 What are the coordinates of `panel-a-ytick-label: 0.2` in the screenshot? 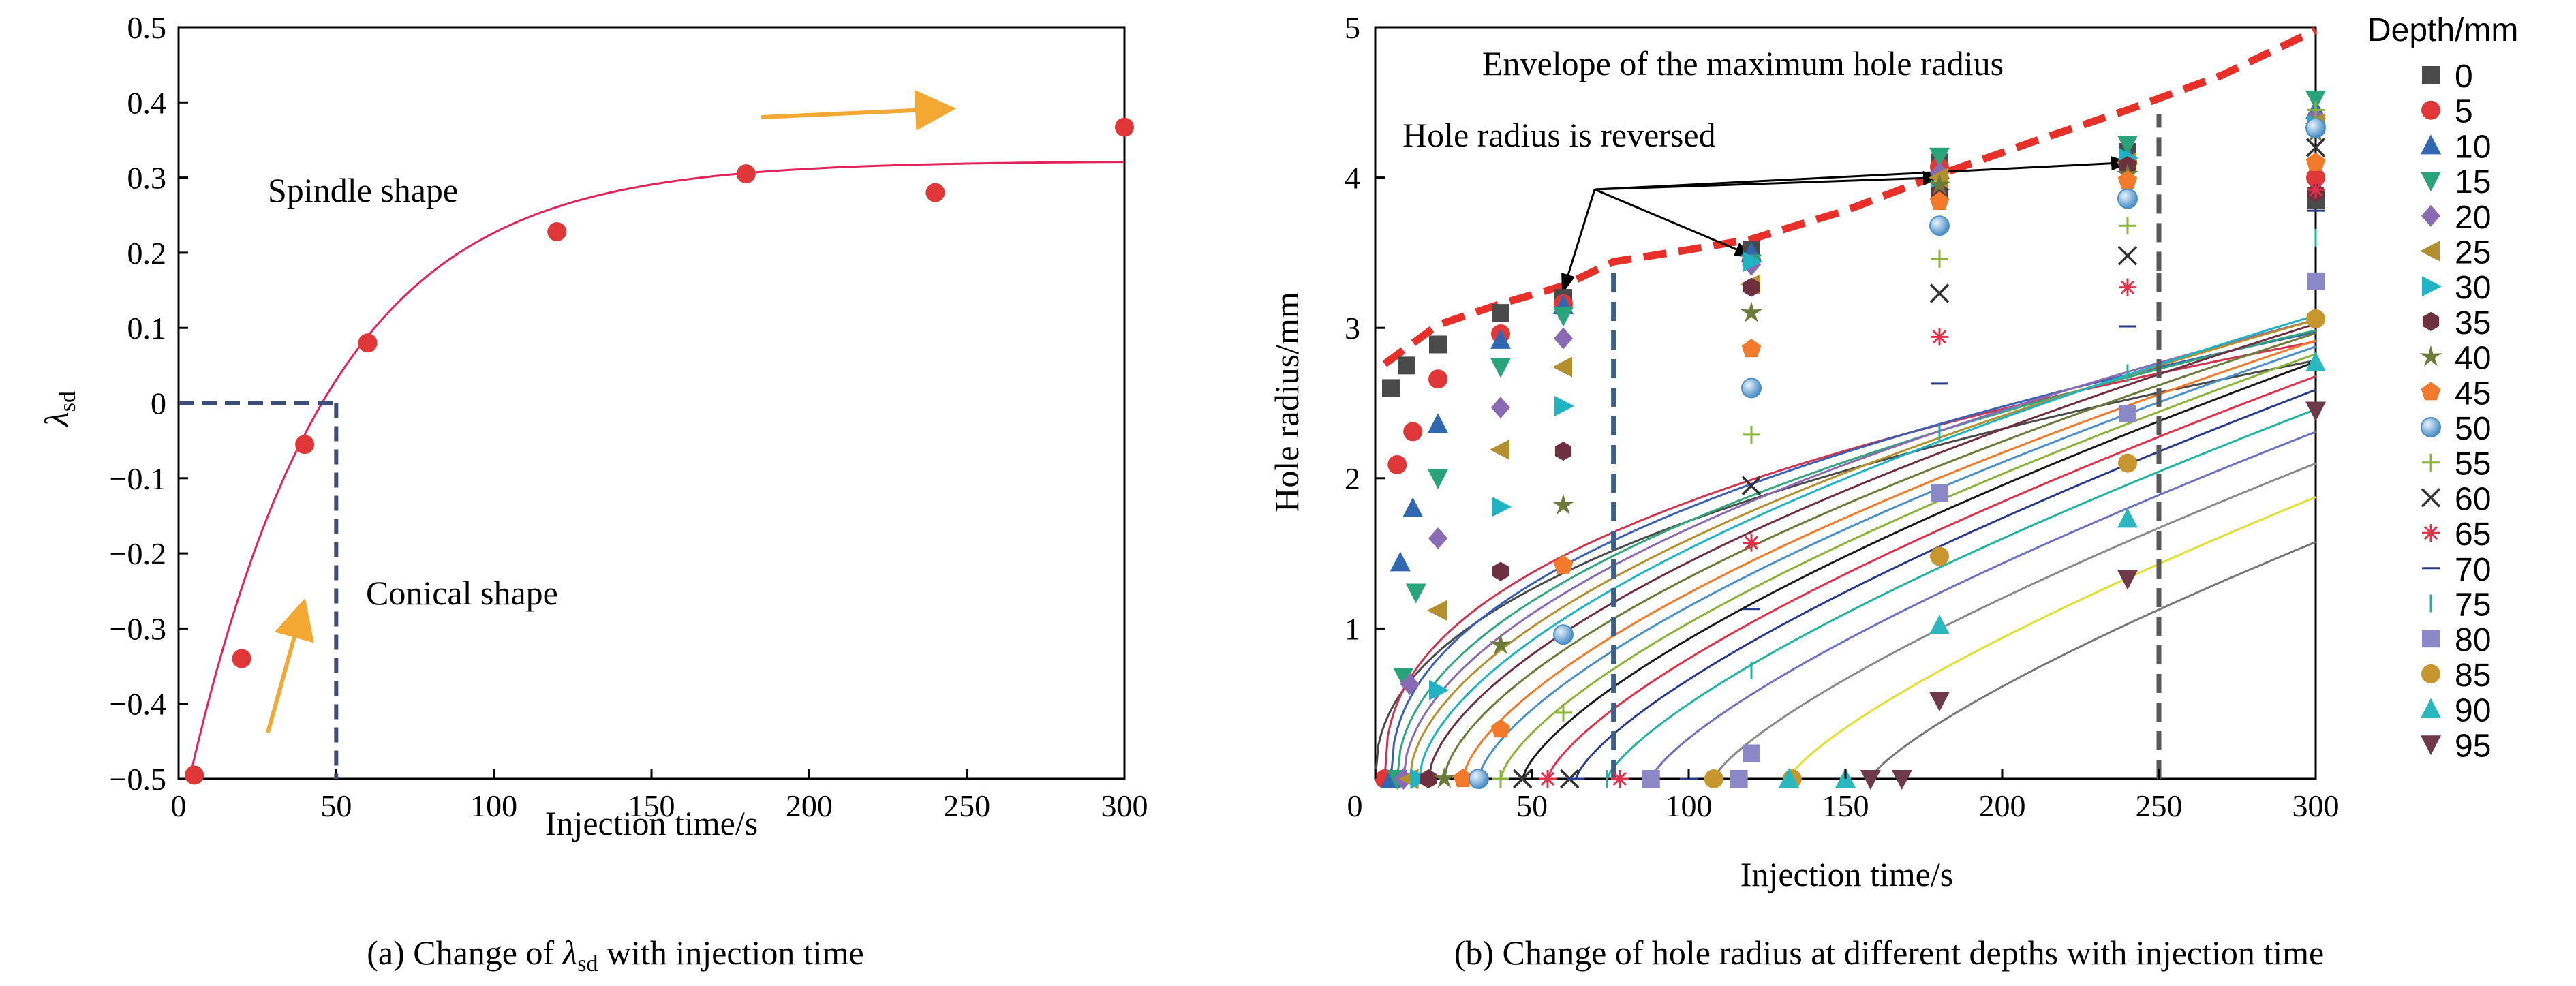 It's located at (147, 253).